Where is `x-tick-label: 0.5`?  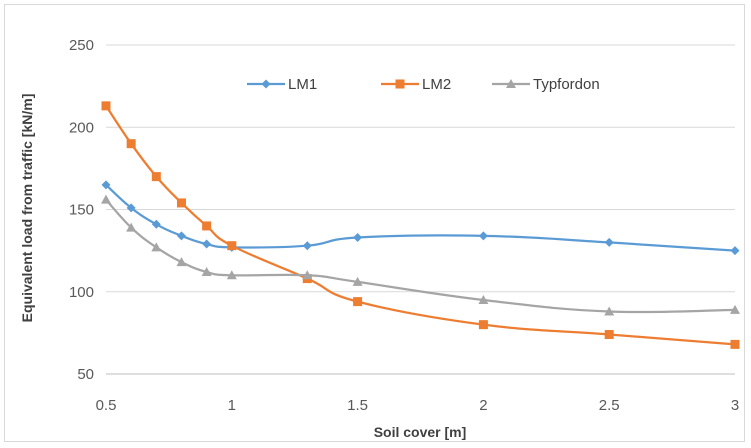 x-tick-label: 0.5 is located at coordinates (106, 405).